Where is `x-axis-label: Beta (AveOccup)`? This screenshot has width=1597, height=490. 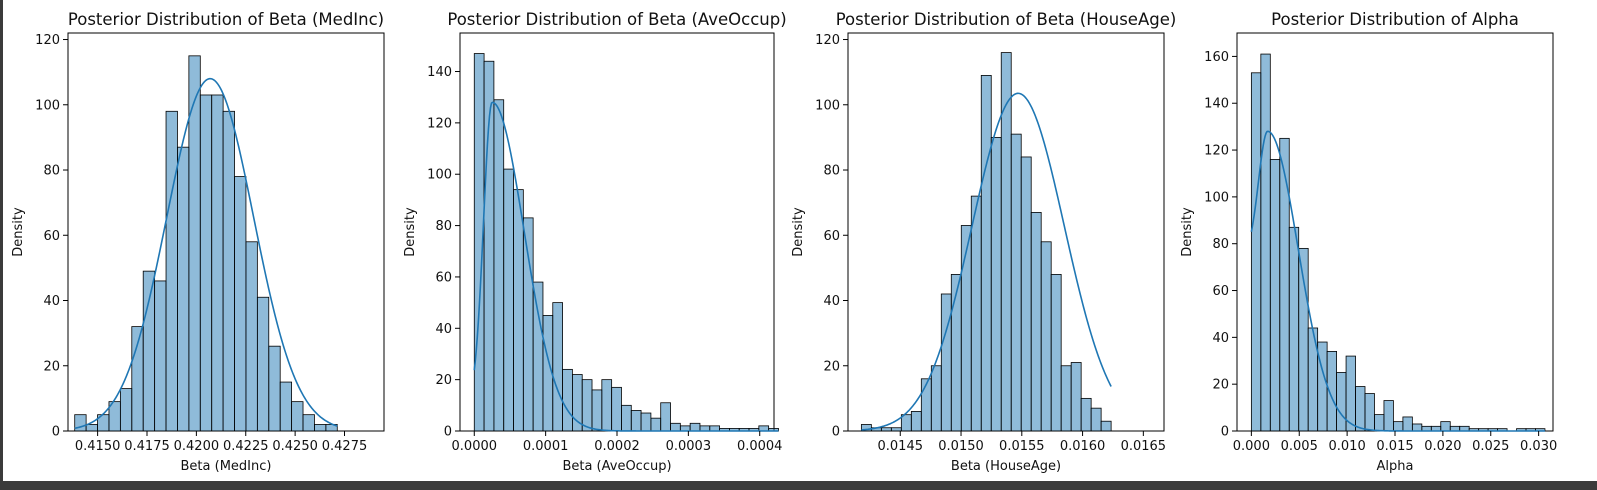 x-axis-label: Beta (AveOccup) is located at coordinates (616, 466).